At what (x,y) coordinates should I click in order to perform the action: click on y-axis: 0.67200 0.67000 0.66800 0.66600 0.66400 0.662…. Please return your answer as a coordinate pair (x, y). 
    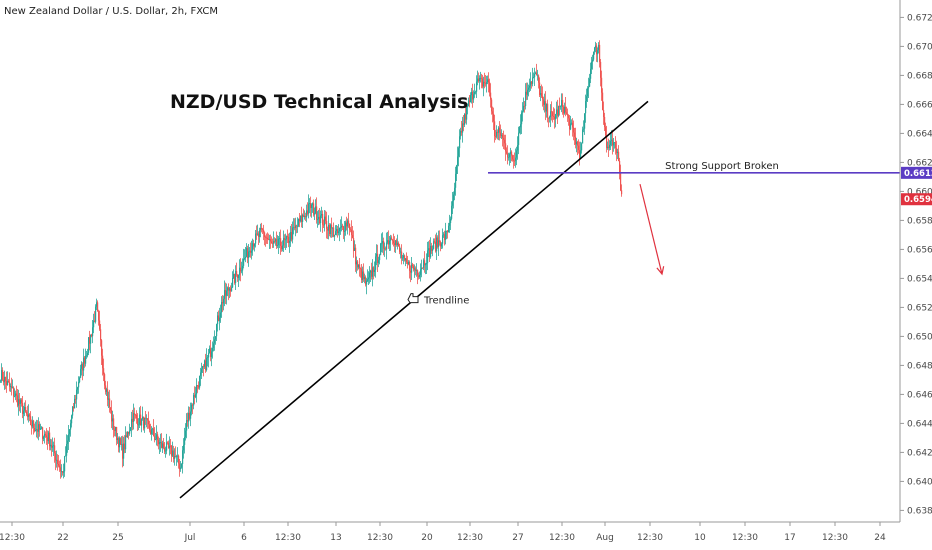
    Looking at the image, I should click on (915, 261).